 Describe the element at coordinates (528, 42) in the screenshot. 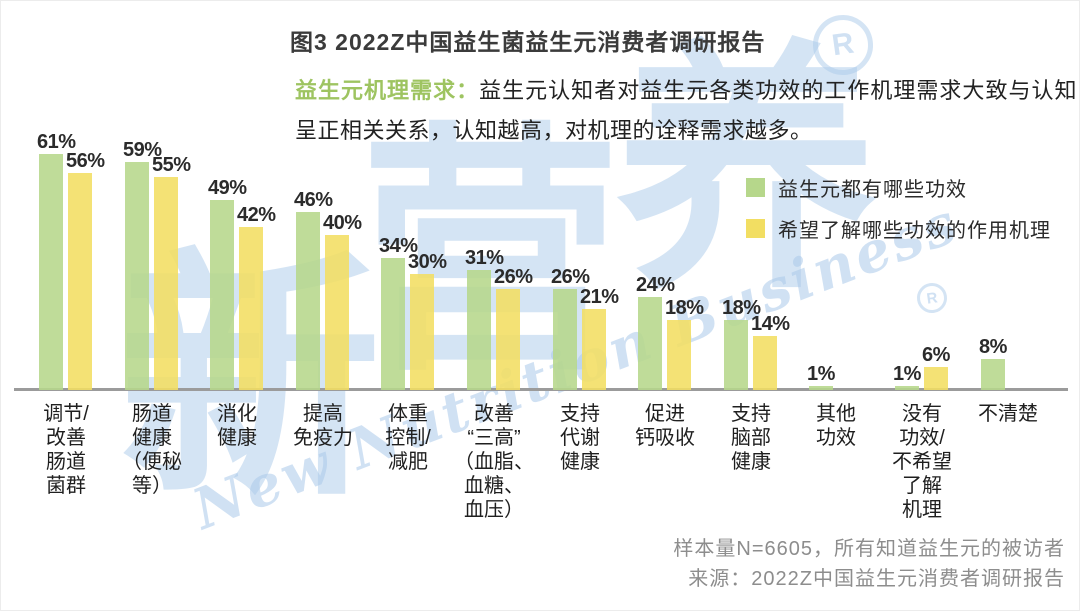

I see `figure-title: 图3 2022Z中国益生菌益生元消费者调研报告` at that location.